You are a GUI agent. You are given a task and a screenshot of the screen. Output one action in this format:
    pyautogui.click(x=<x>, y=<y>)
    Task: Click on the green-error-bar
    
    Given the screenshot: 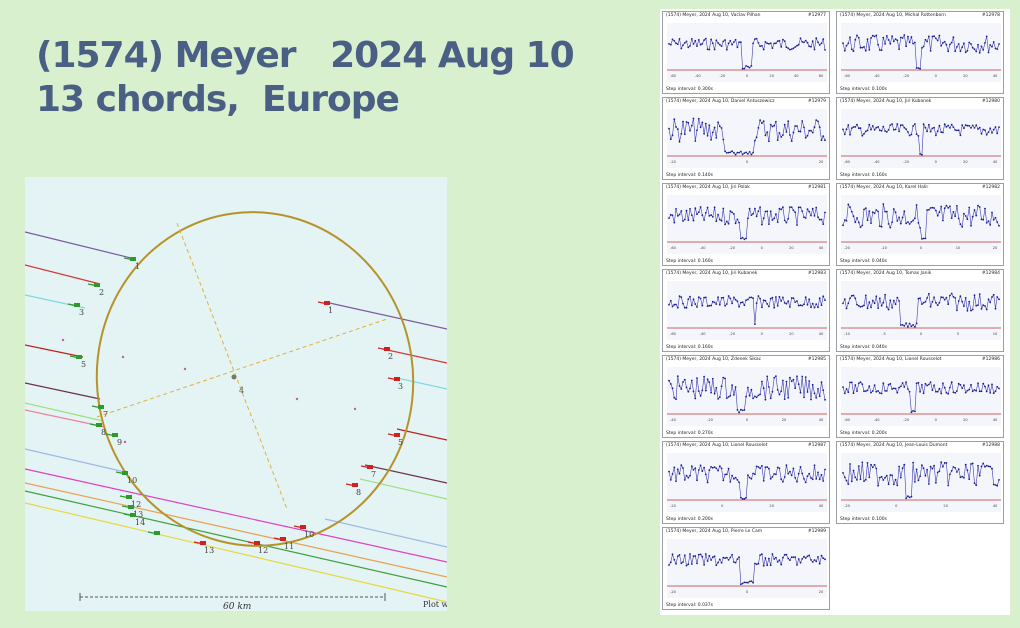 What is the action you would take?
    pyautogui.click(x=95, y=425)
    